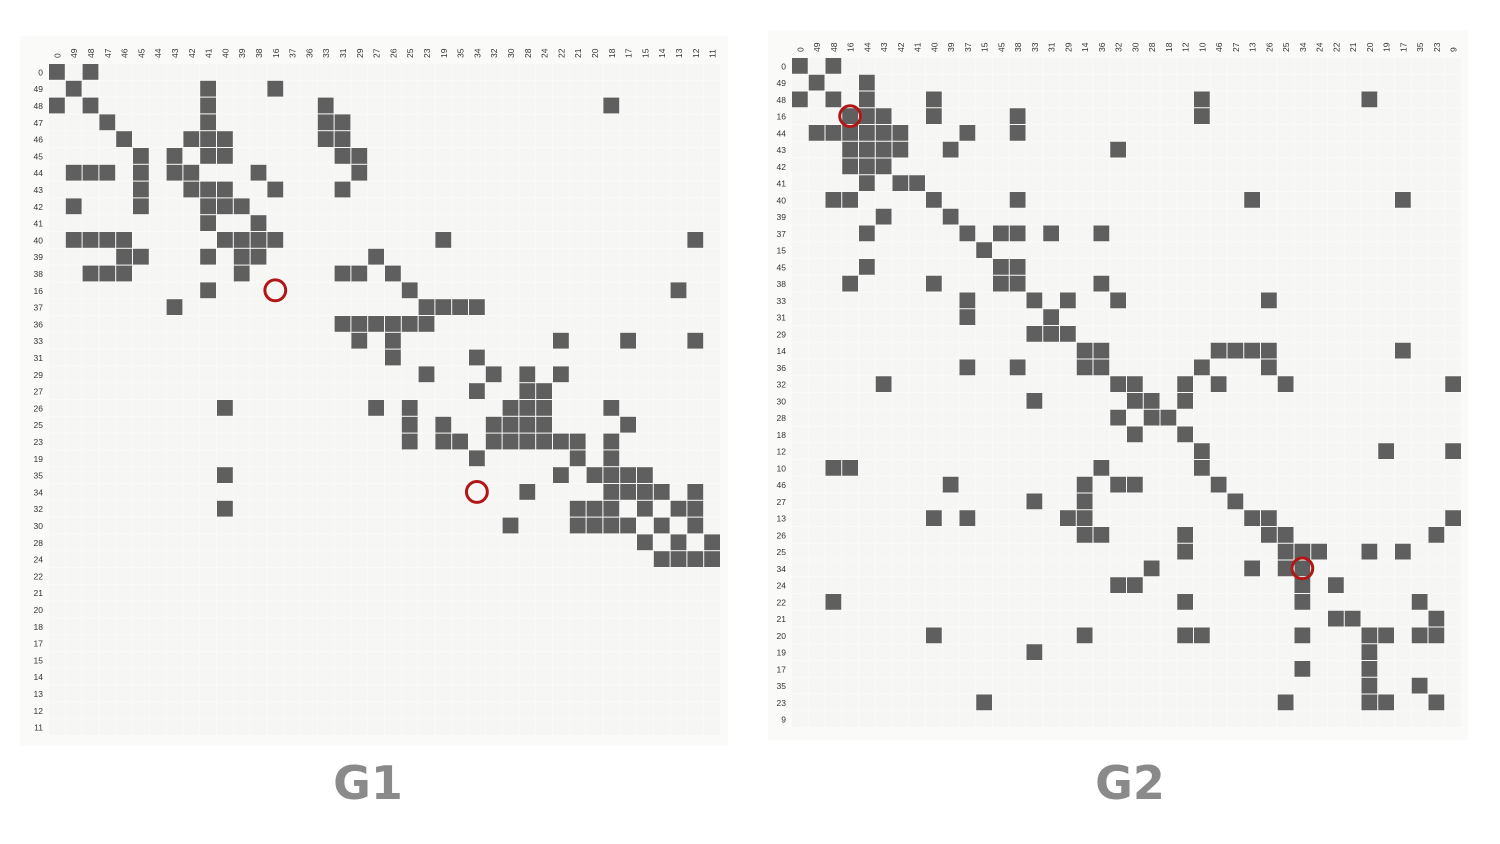 This screenshot has width=1500, height=844. What do you see at coordinates (782, 100) in the screenshot?
I see `row-label: 48` at bounding box center [782, 100].